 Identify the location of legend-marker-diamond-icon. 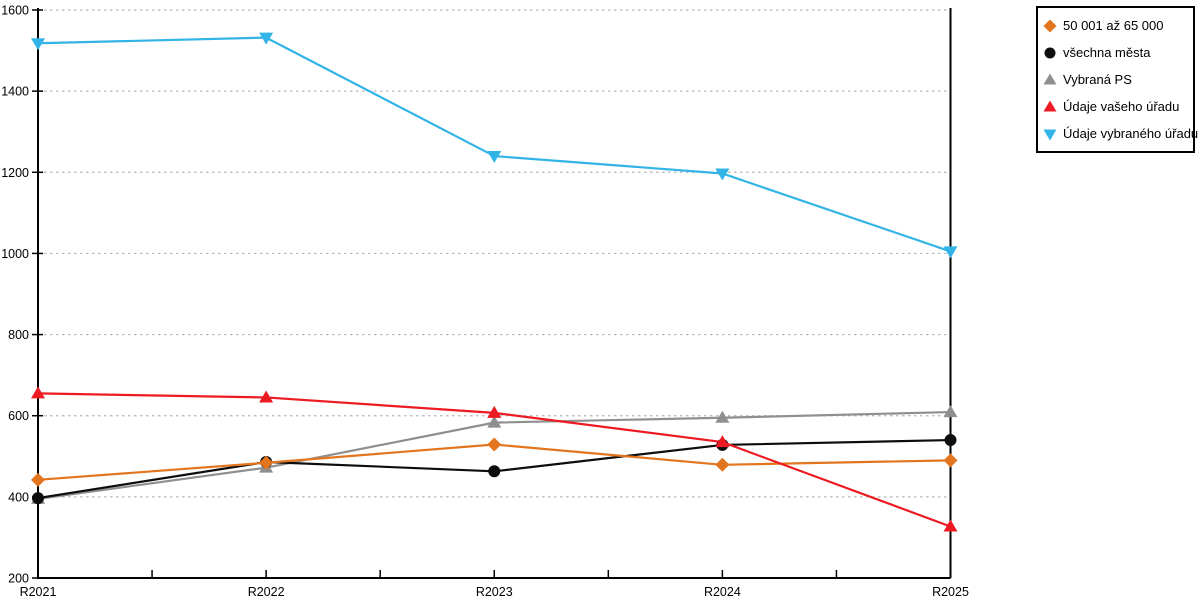
(1050, 26).